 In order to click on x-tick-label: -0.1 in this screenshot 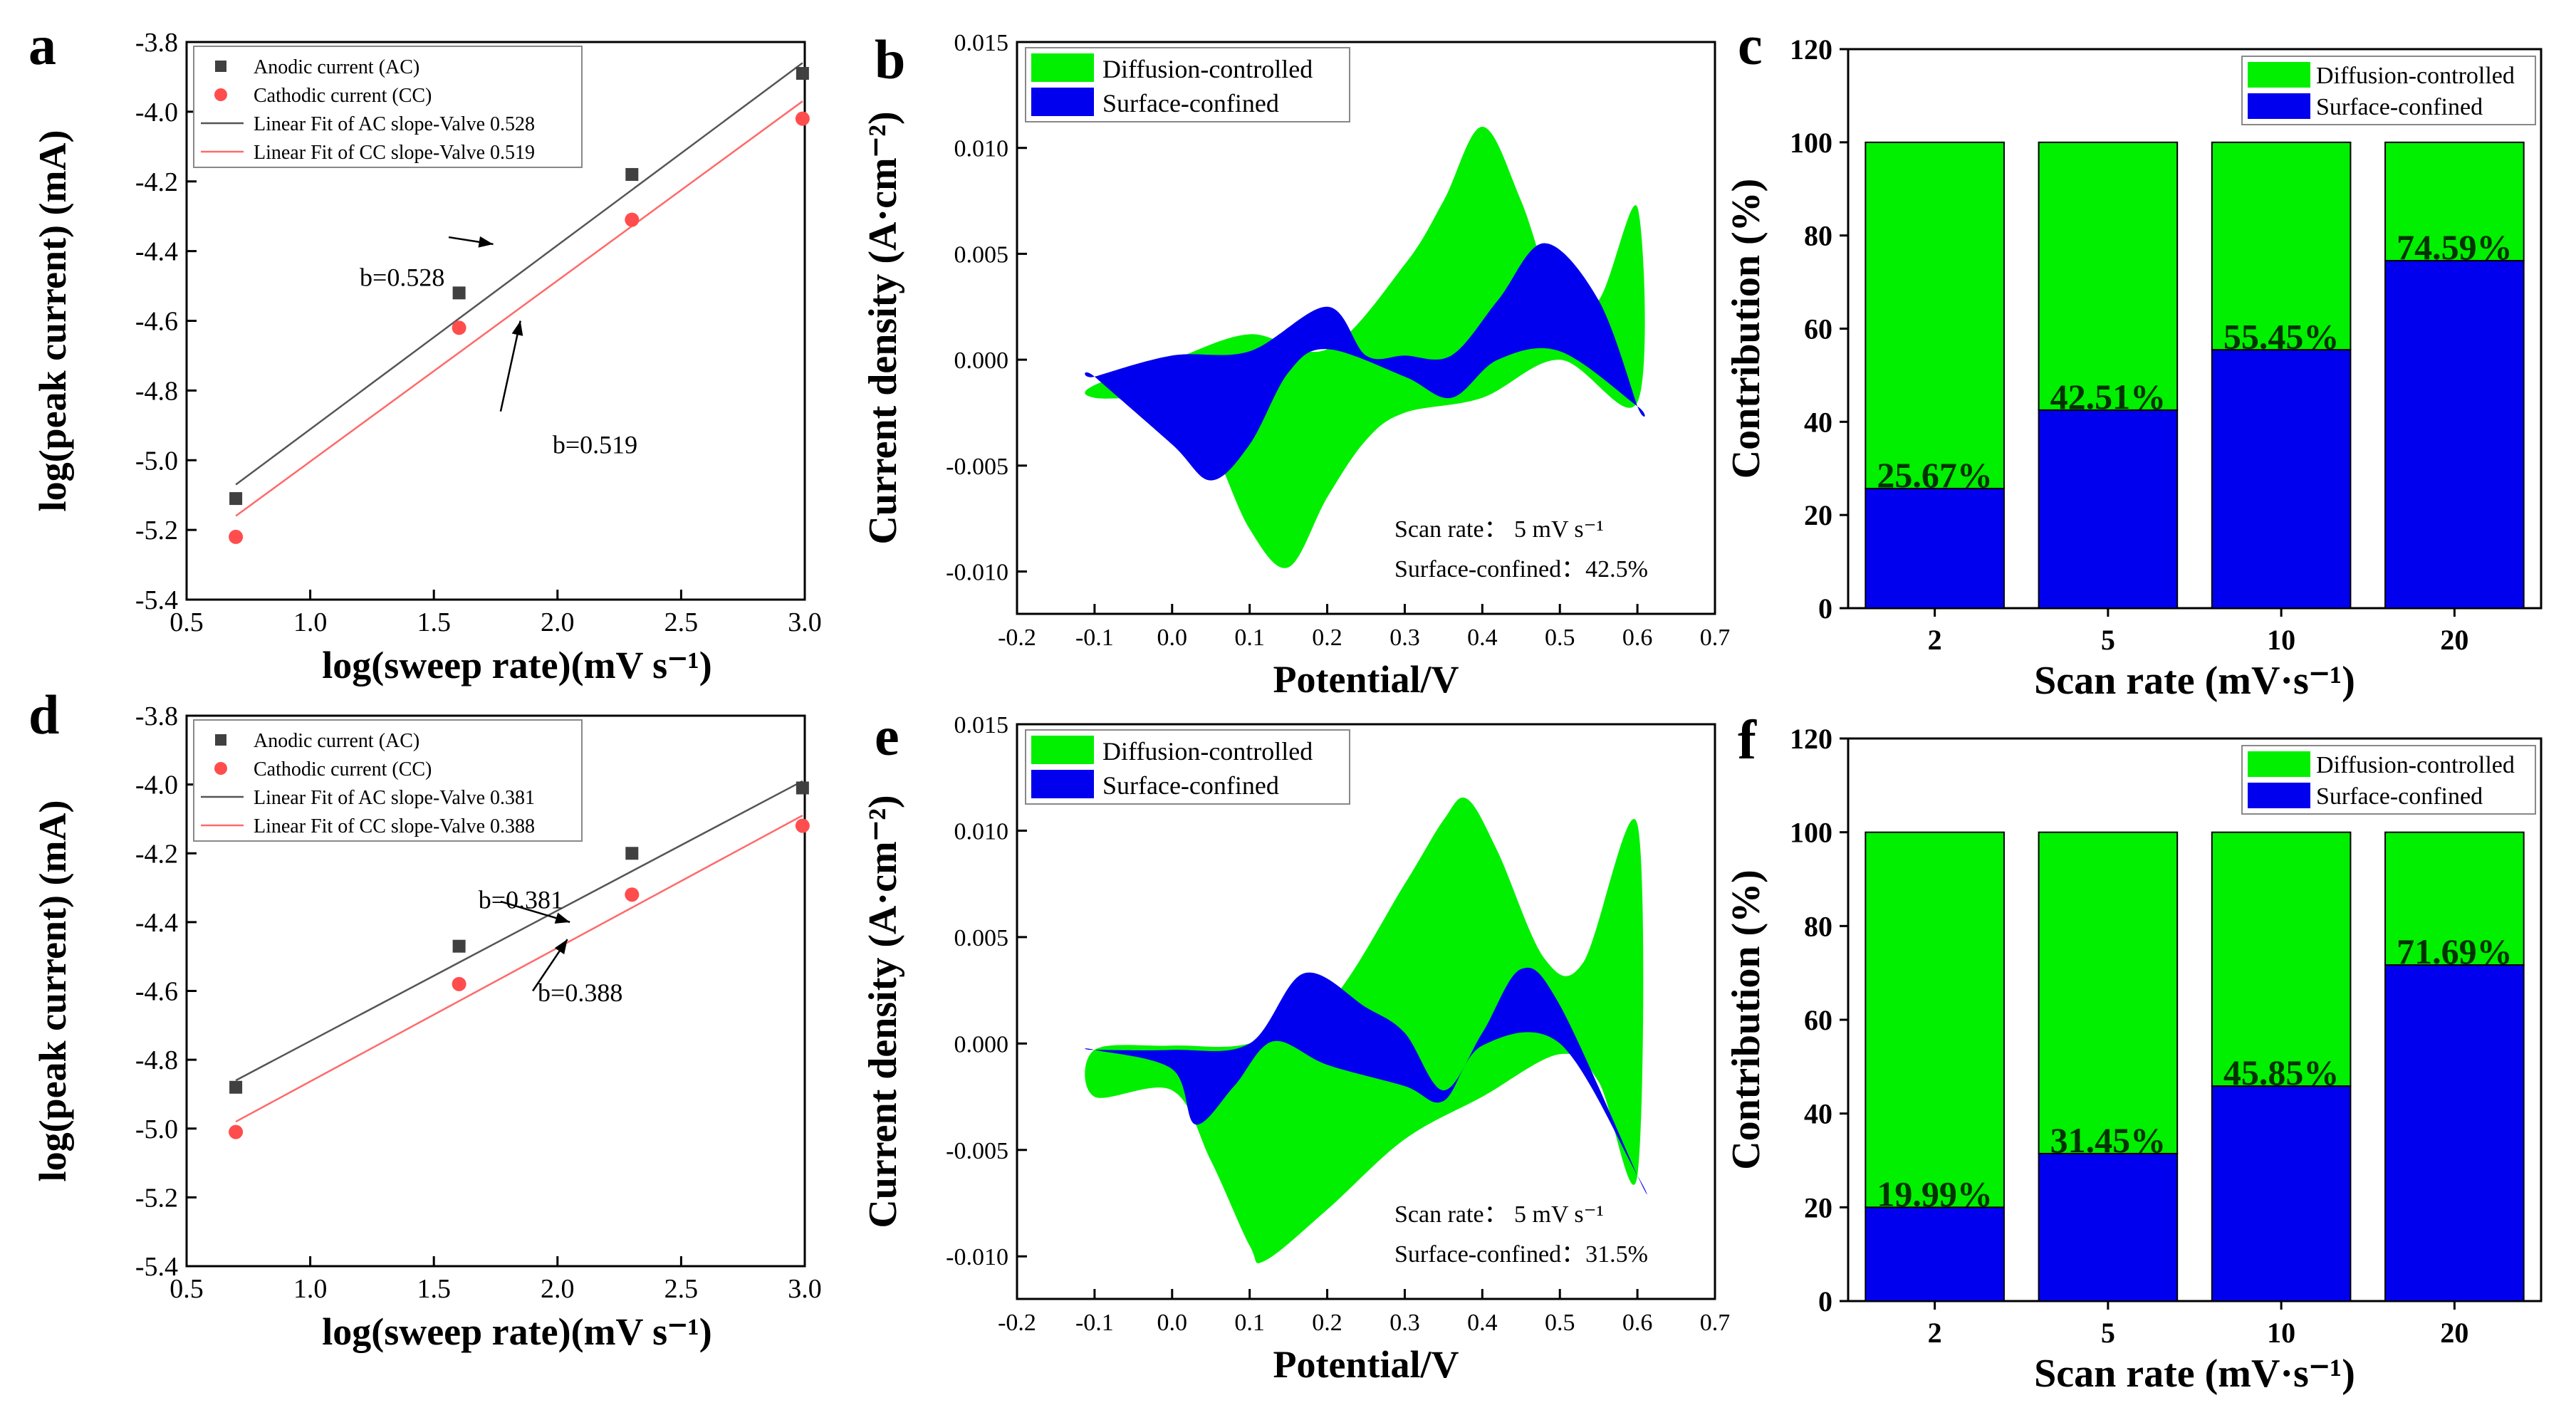, I will do `click(1094, 638)`.